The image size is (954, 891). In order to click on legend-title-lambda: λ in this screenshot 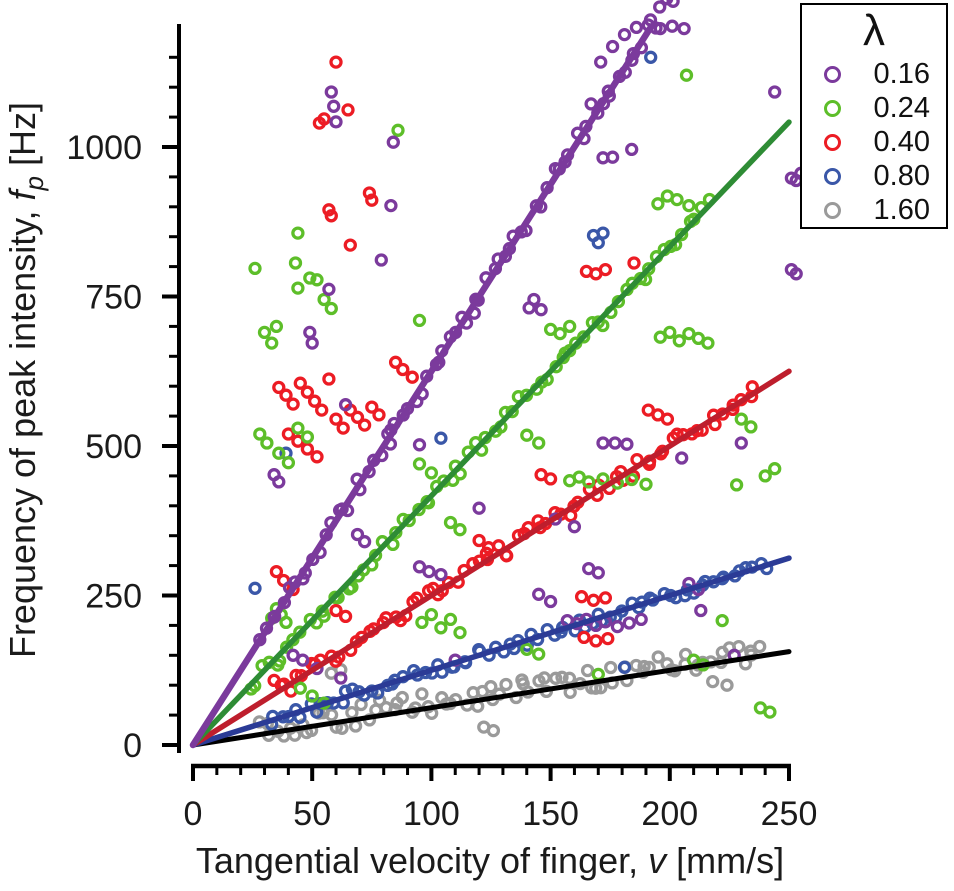, I will do `click(874, 30)`.